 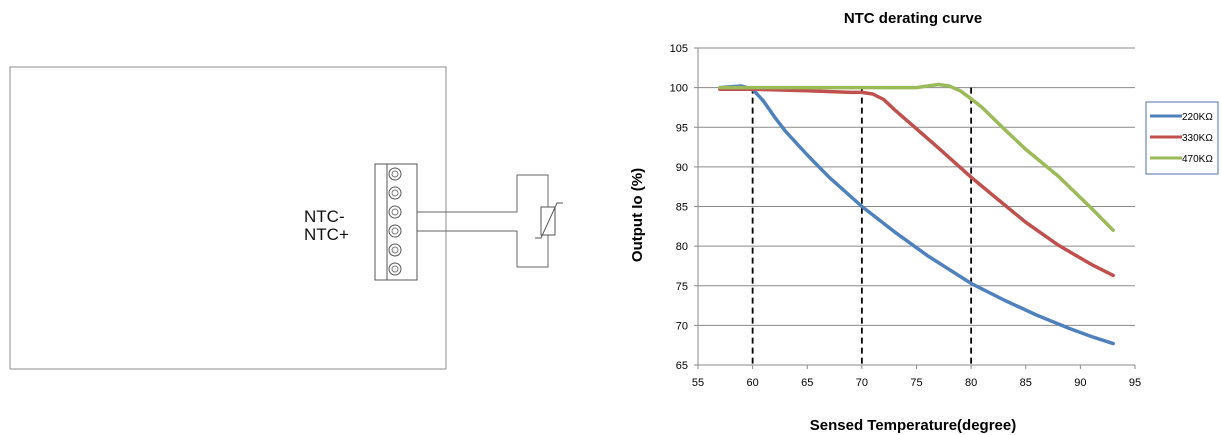 I want to click on chart-title: NTC derating curve, so click(x=913, y=18).